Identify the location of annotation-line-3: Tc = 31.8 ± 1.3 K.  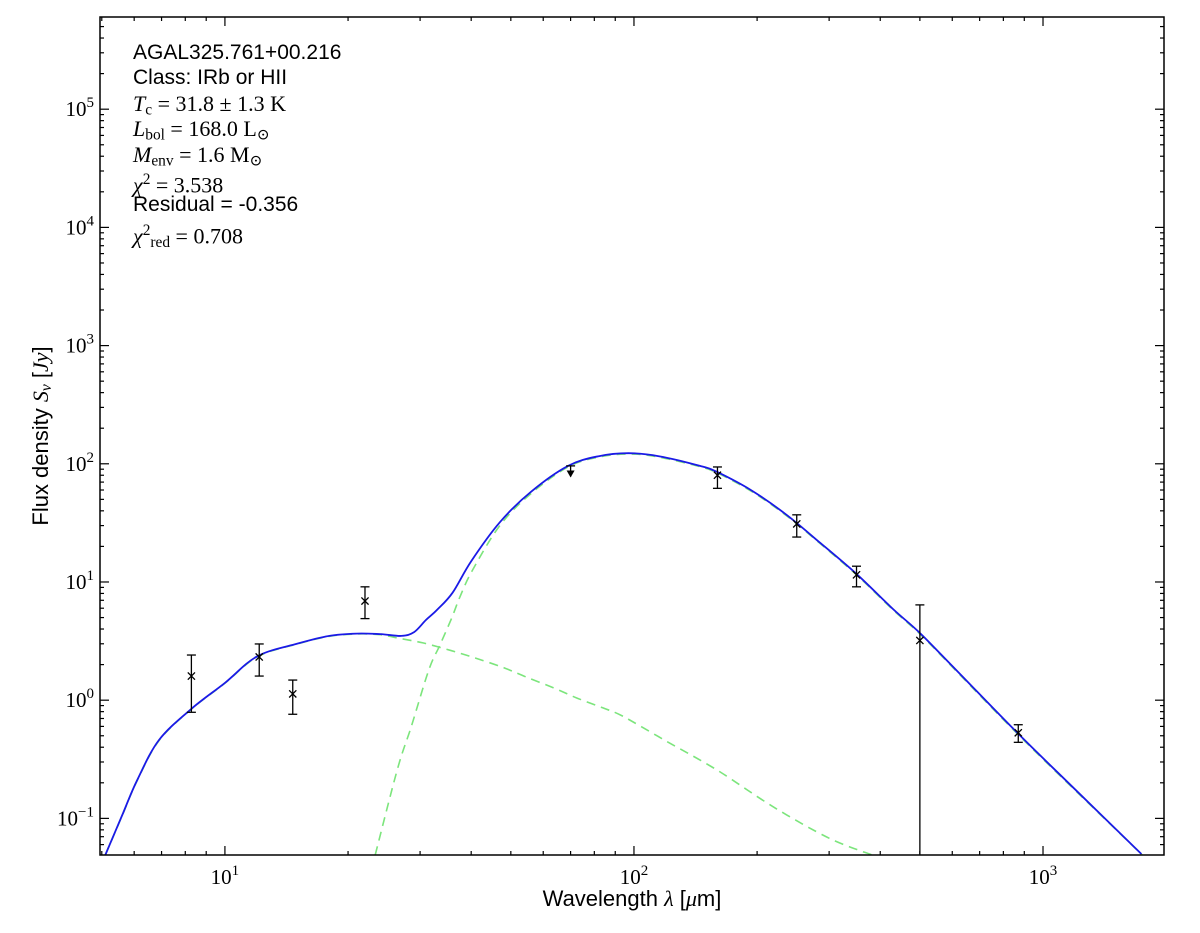
(209, 104).